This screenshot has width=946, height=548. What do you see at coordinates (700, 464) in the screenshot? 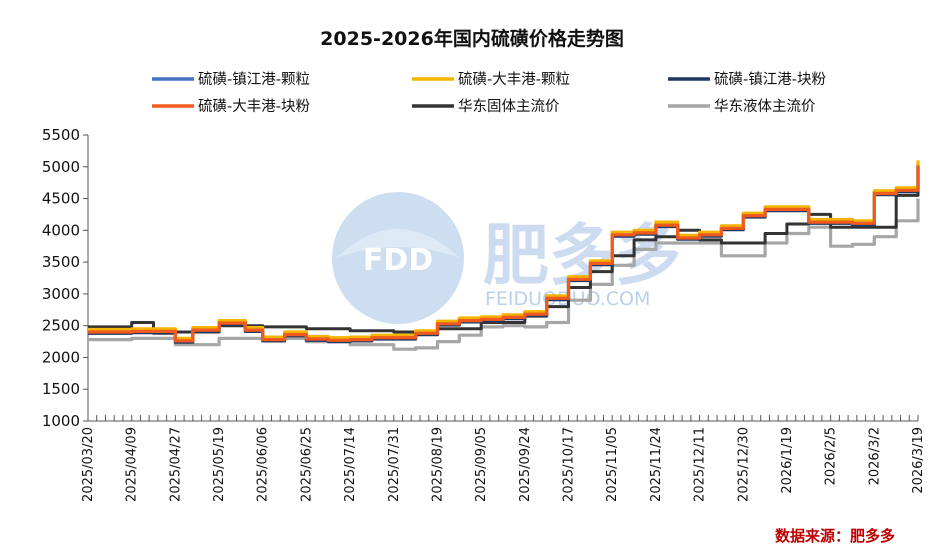
I see `x-tick-label: 2025/12/11` at bounding box center [700, 464].